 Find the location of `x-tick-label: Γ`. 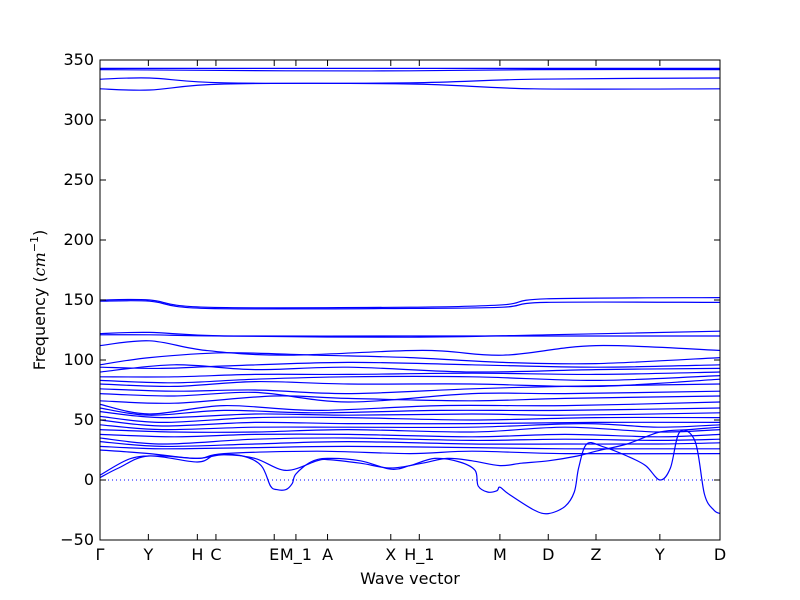

x-tick-label: Γ is located at coordinates (100, 554).